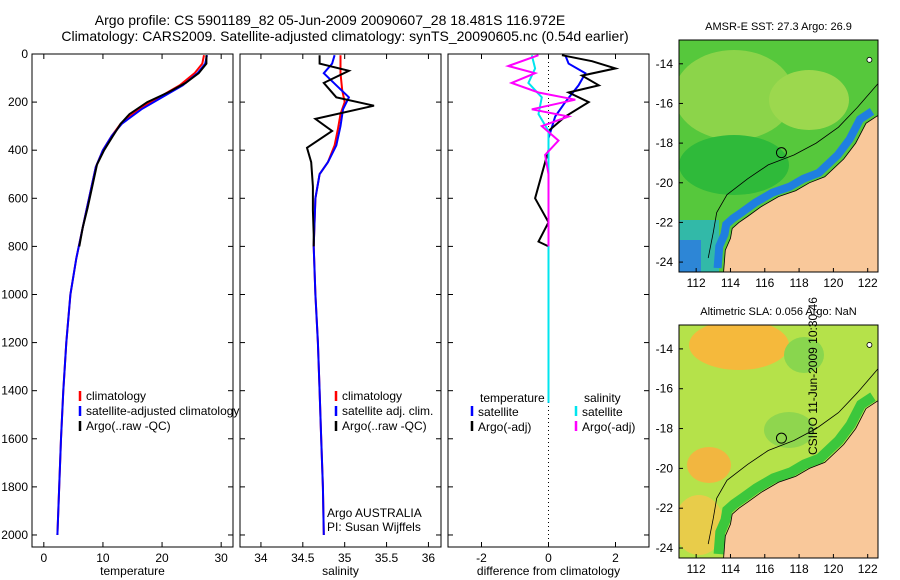  Describe the element at coordinates (833, 569) in the screenshot. I see `sla-map-xtick-label: 120` at that location.